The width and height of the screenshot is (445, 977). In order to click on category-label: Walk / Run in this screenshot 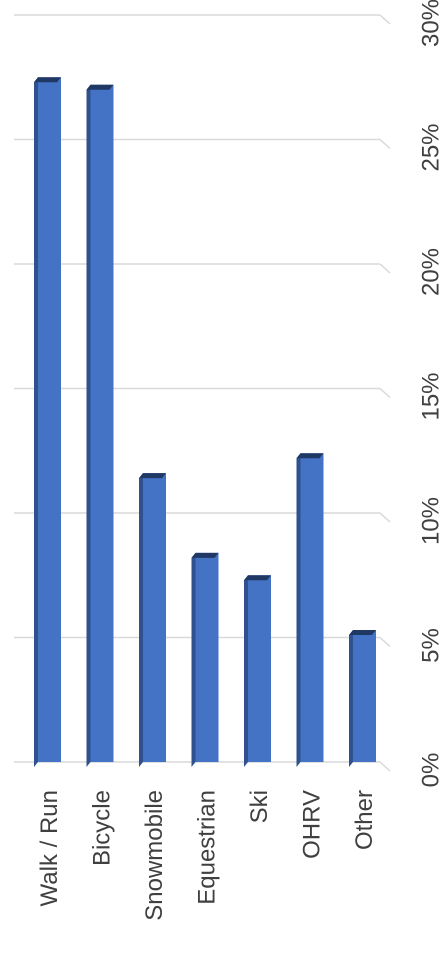, I will do `click(49, 848)`.